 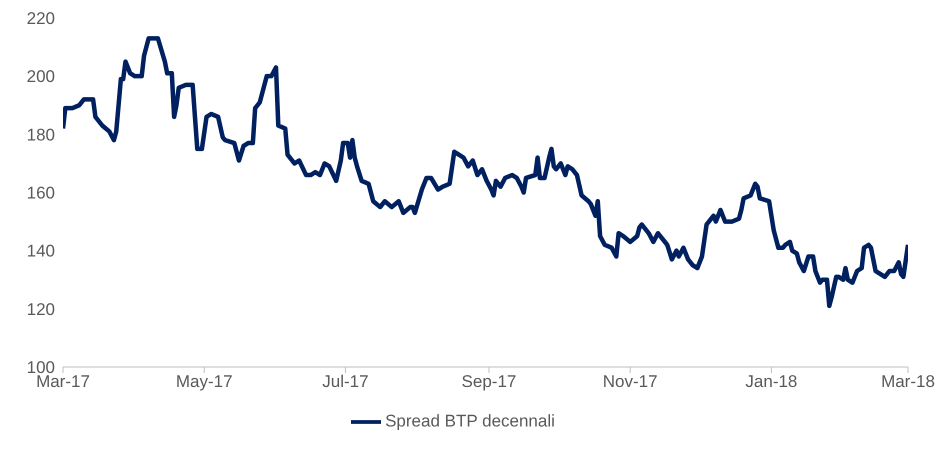 What do you see at coordinates (630, 382) in the screenshot?
I see `x-tick-label: Nov-17` at bounding box center [630, 382].